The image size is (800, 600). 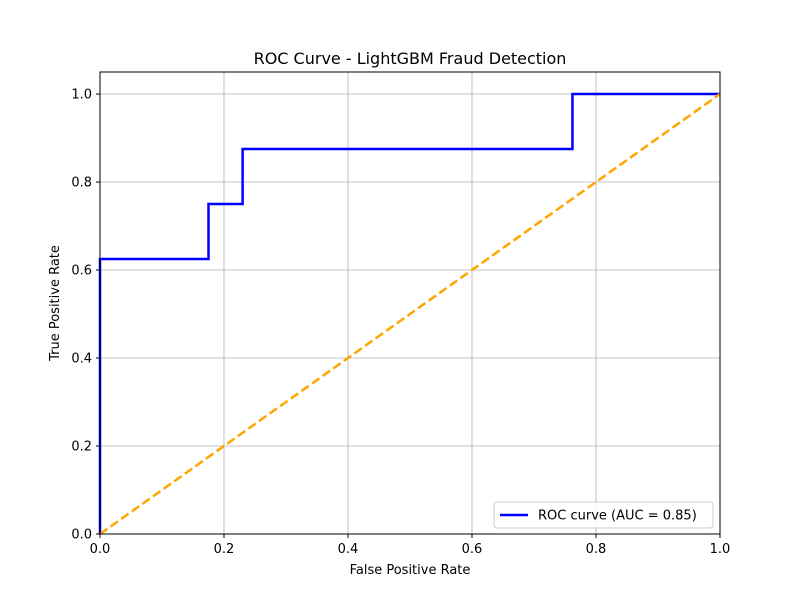 I want to click on x-tick-label: 0.4, so click(x=348, y=549).